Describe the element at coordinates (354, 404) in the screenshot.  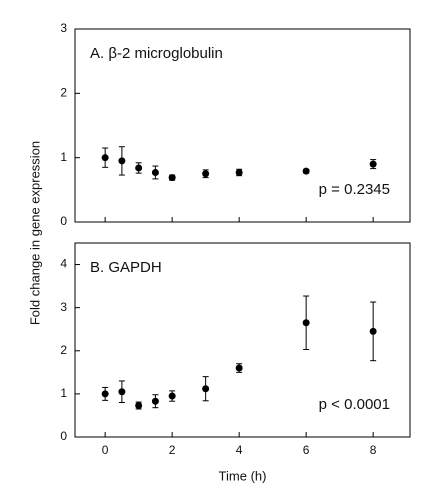
I see `p-value: p < 0.0001` at that location.